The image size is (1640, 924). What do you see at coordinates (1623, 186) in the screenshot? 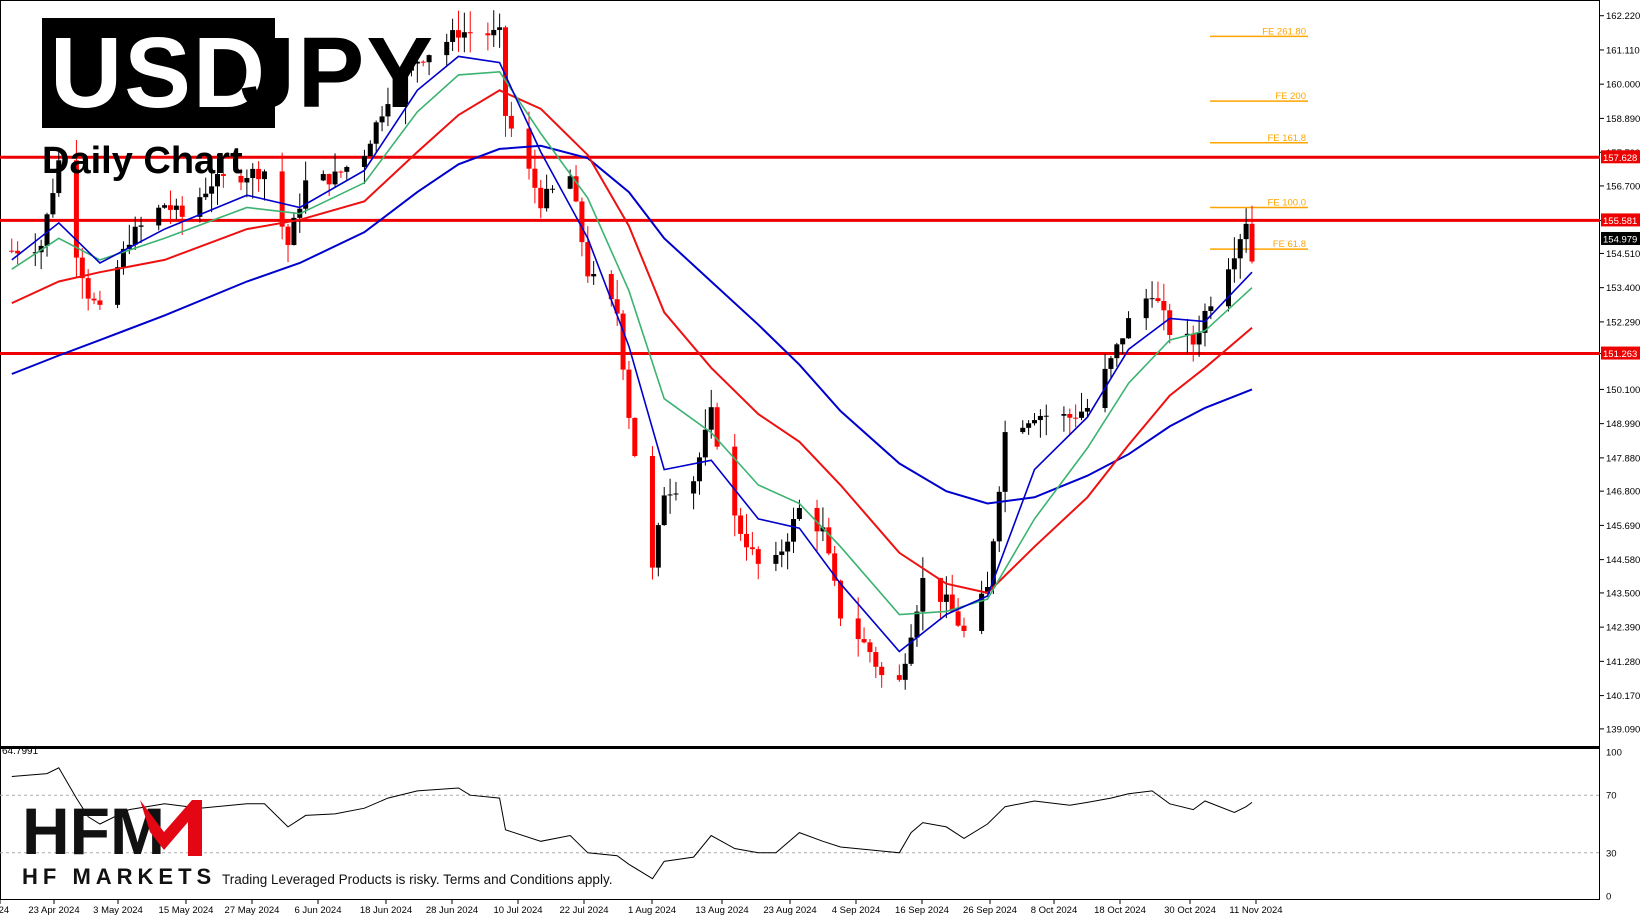
I see `price-axis-tick-label: 156.700` at bounding box center [1623, 186].